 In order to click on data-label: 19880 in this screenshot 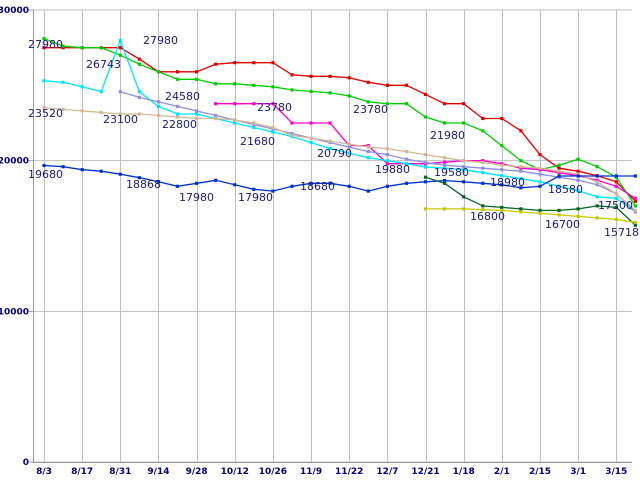, I will do `click(392, 169)`.